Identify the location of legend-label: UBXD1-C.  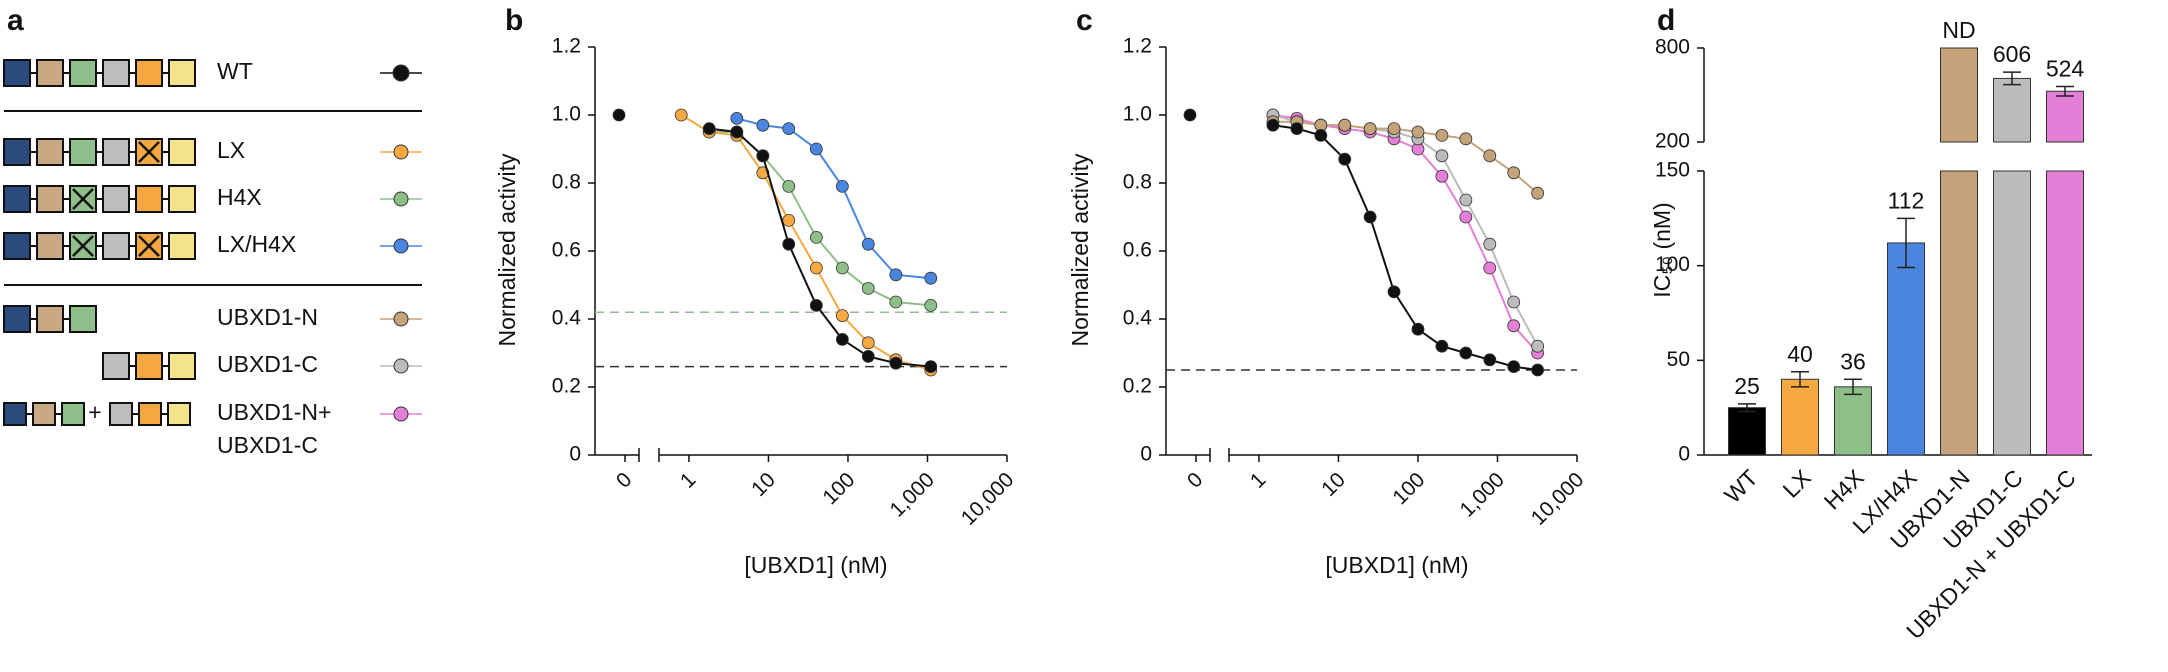
(267, 445).